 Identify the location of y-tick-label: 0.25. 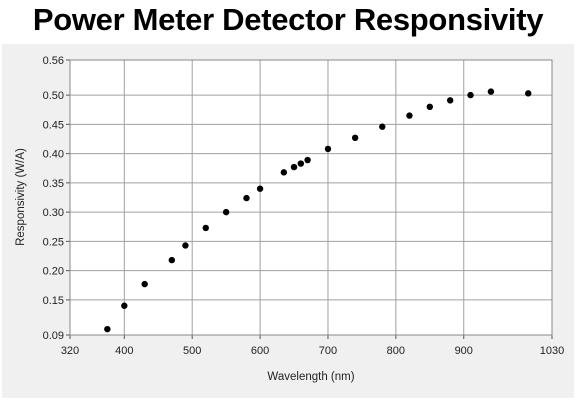
(53, 242).